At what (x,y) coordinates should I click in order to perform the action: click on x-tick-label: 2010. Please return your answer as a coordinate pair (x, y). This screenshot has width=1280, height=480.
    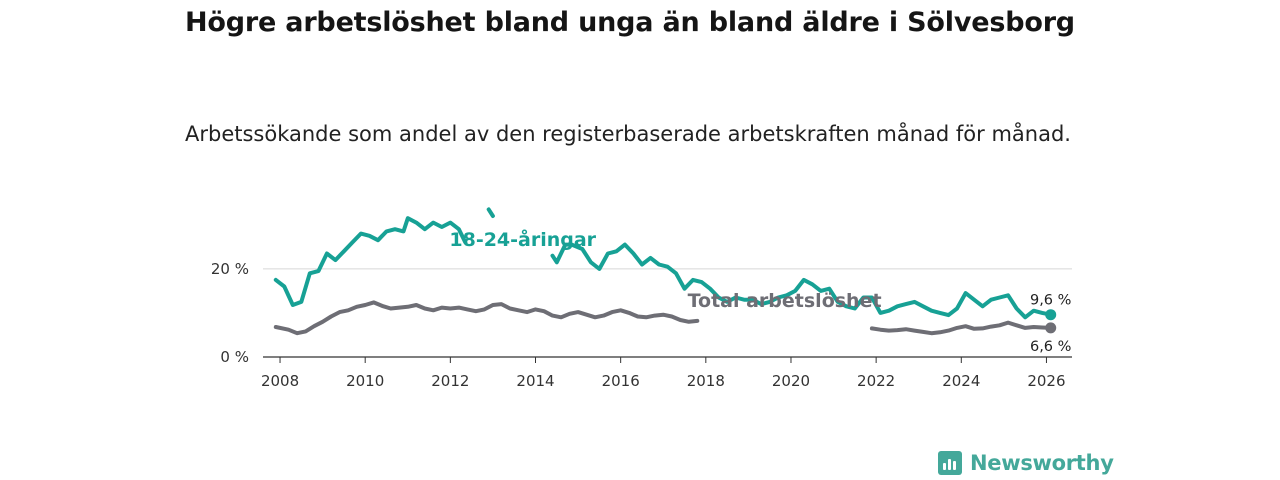
    Looking at the image, I should click on (365, 381).